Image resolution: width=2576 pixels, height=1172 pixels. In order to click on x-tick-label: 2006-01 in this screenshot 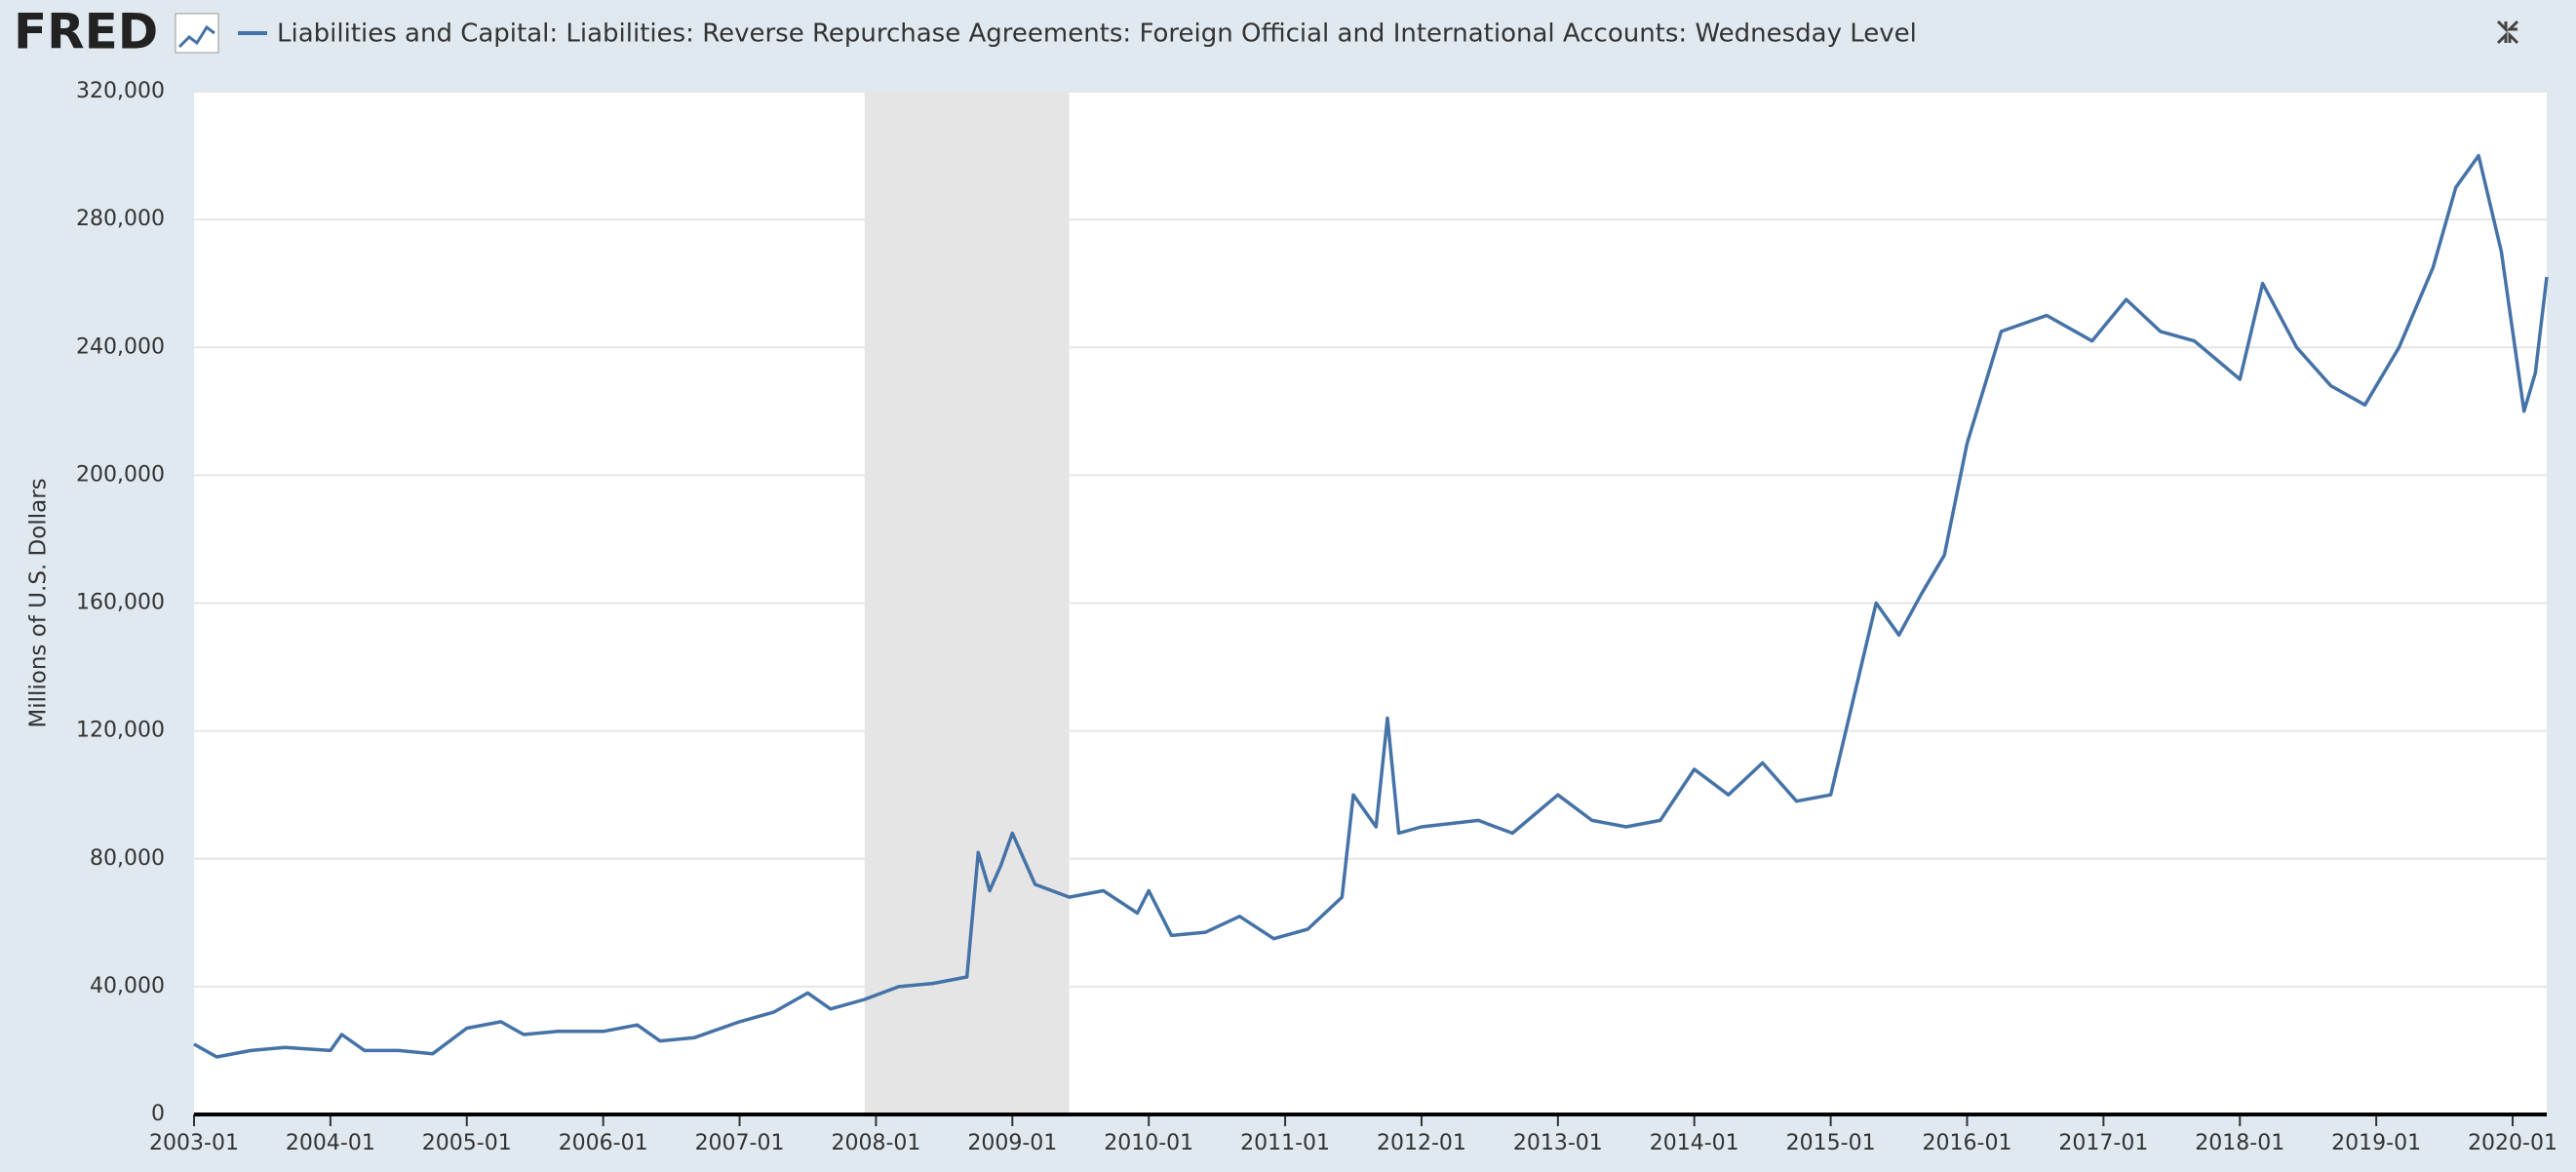, I will do `click(603, 1143)`.